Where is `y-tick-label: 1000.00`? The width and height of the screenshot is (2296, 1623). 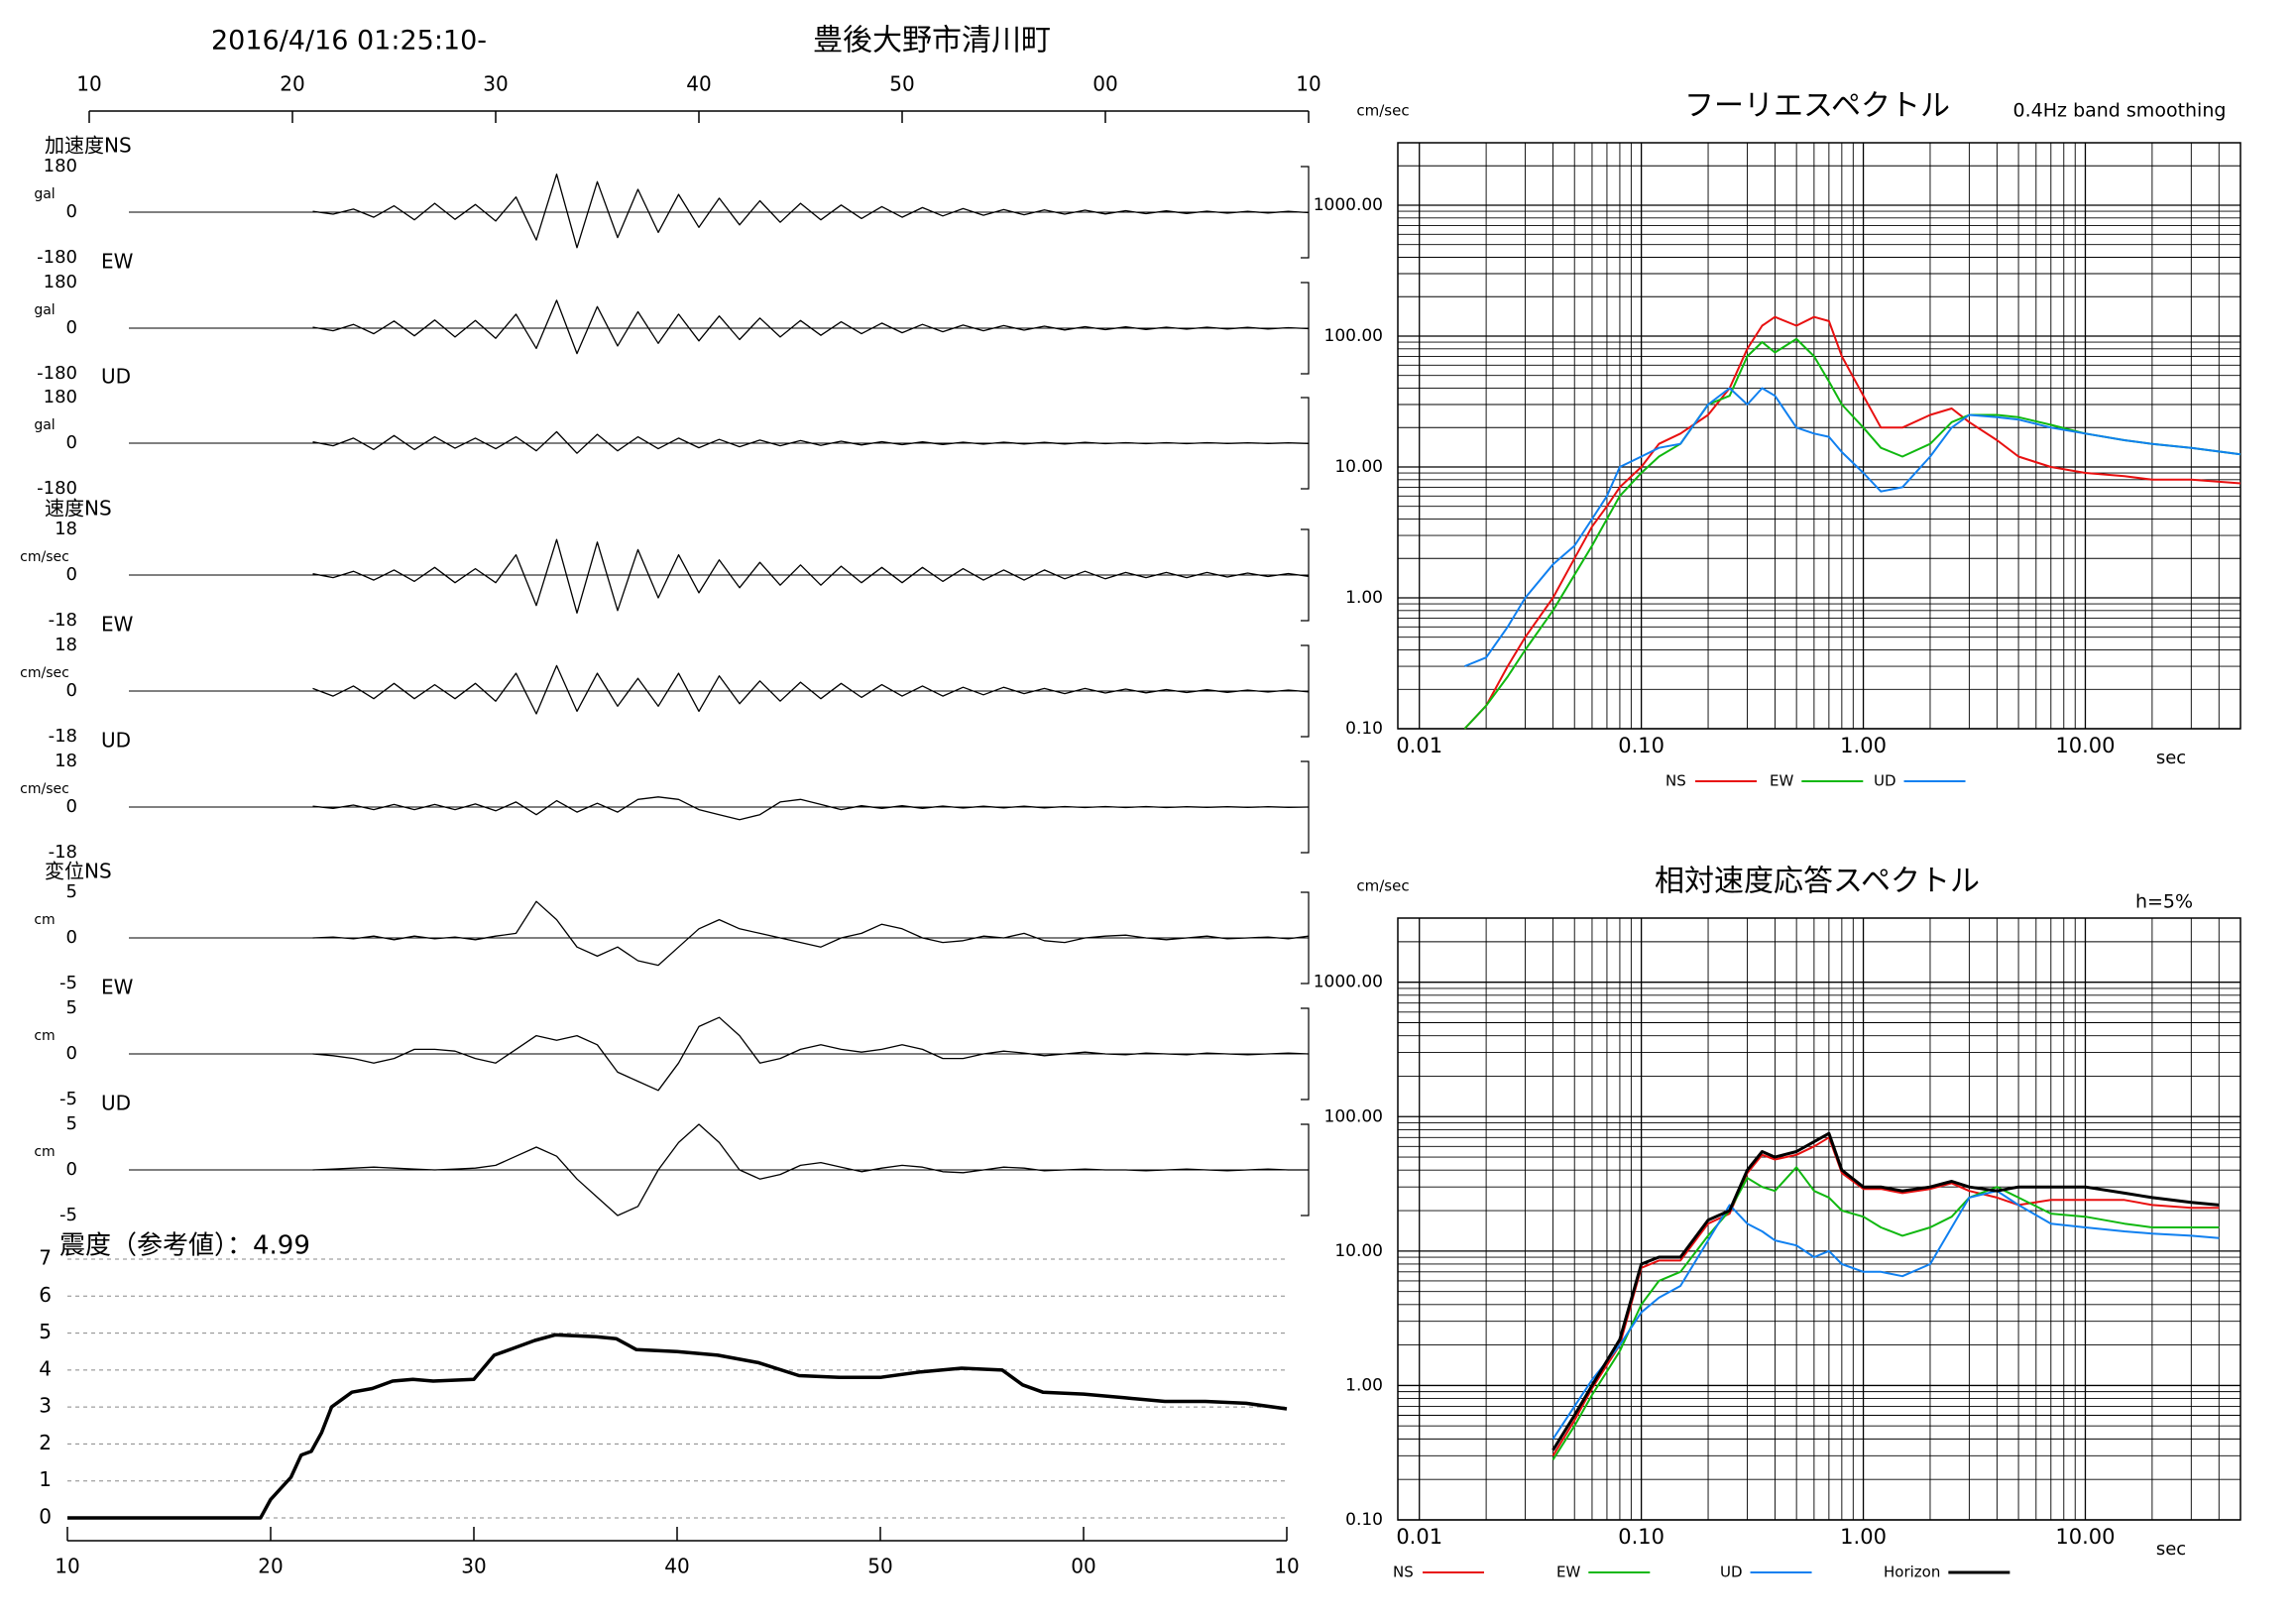 y-tick-label: 1000.00 is located at coordinates (1349, 982).